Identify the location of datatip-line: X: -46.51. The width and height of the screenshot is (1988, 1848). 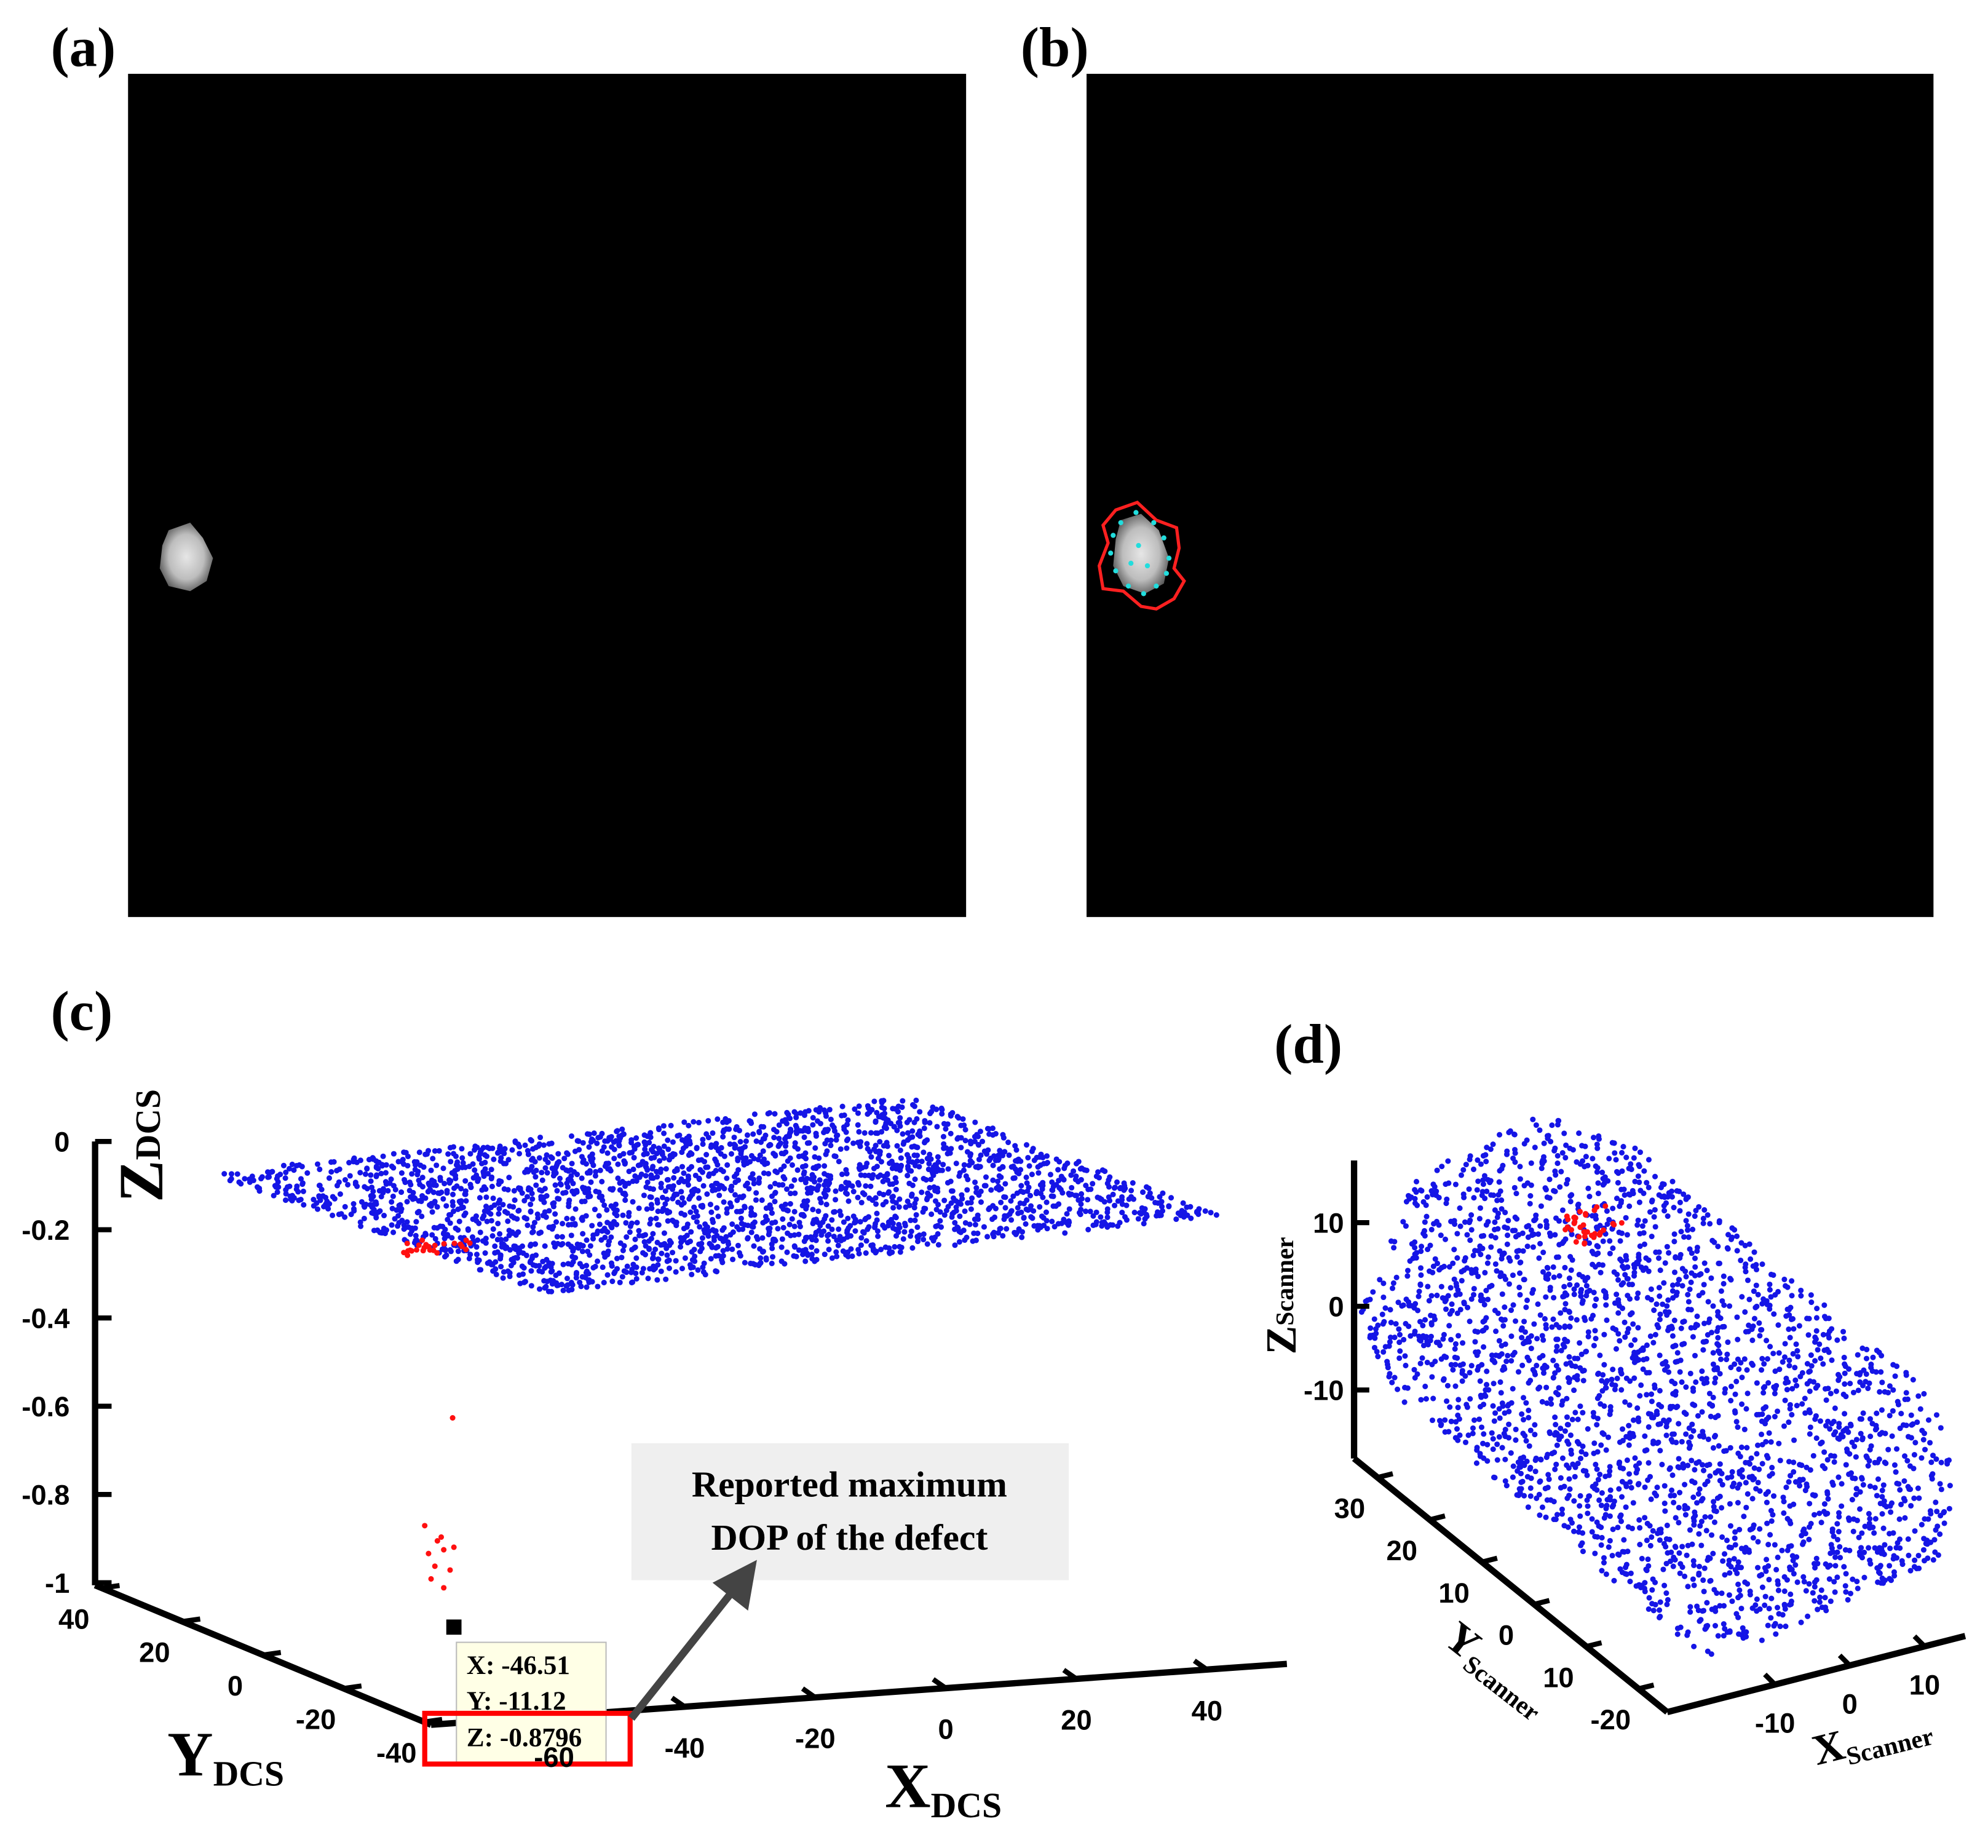
(518, 1665).